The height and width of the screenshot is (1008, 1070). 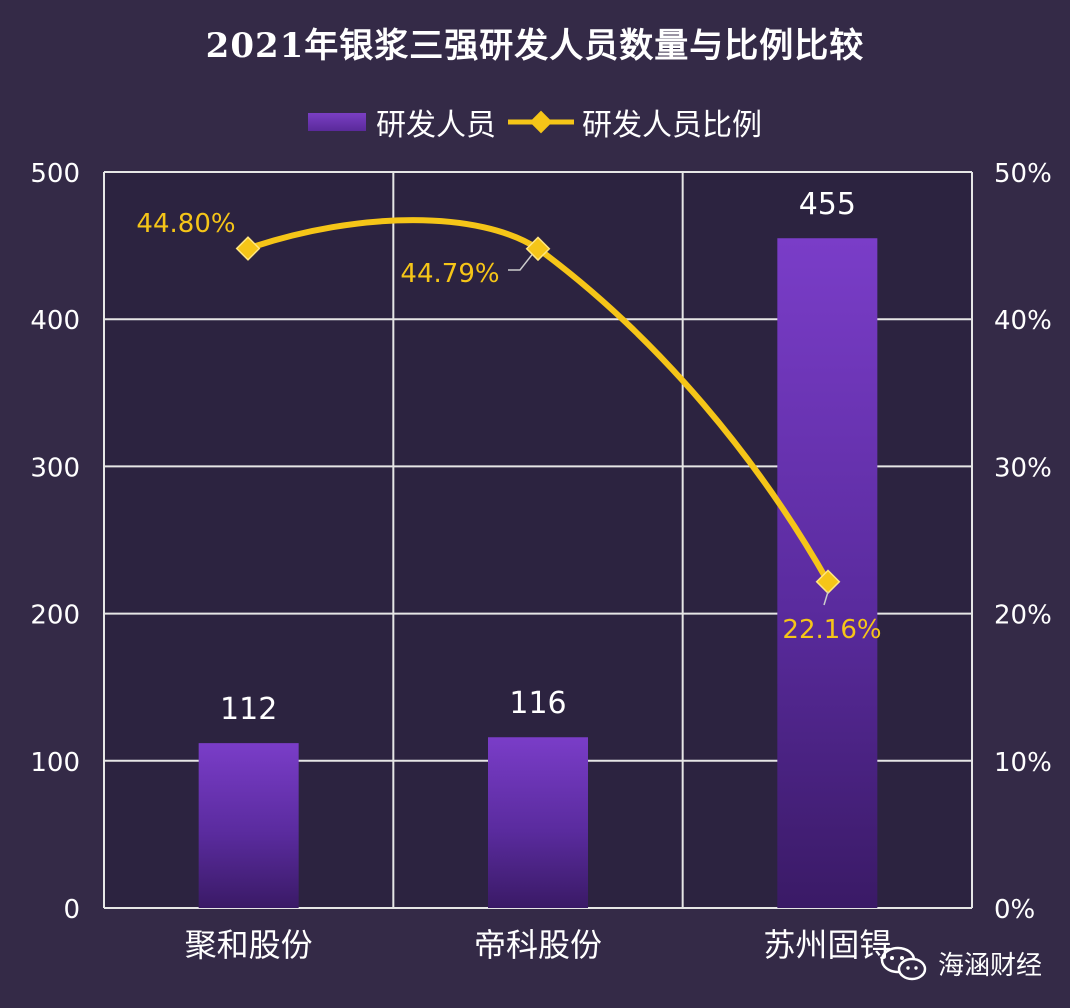 I want to click on legend: 研发人员 研发人员比例, so click(x=535, y=122).